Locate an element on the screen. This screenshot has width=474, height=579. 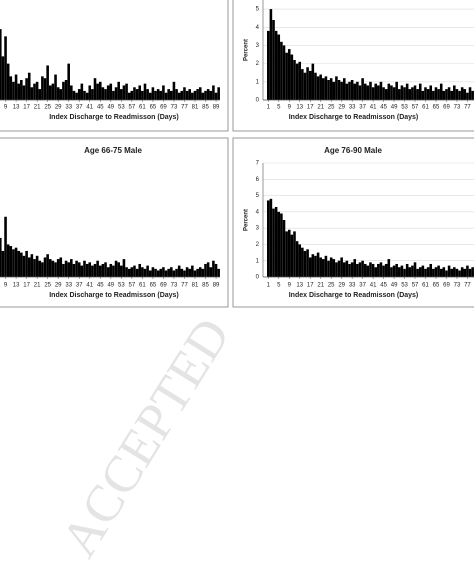
x-tick-label: 1 is located at coordinates (269, 286).